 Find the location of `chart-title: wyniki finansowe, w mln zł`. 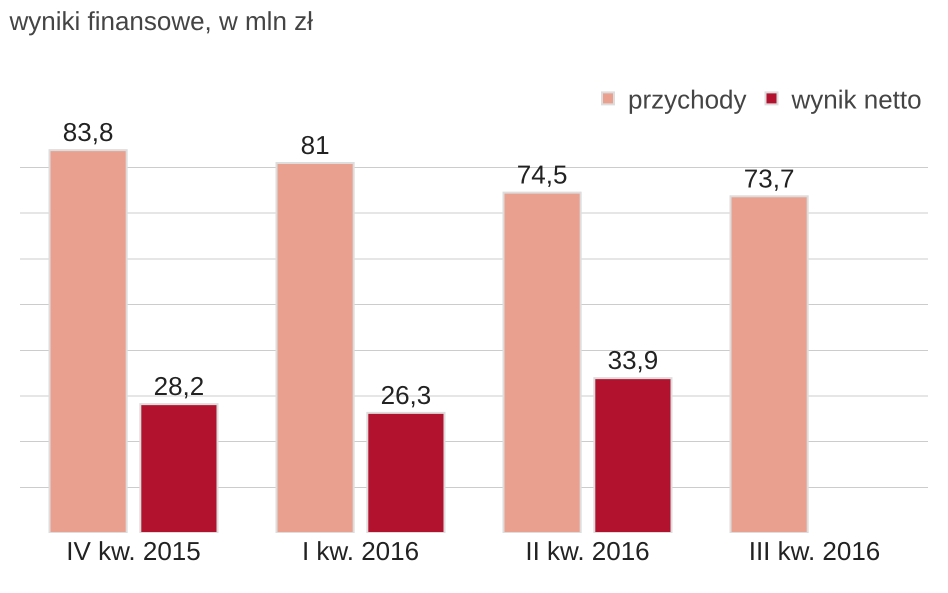

chart-title: wyniki finansowe, w mln zł is located at coordinates (161, 21).